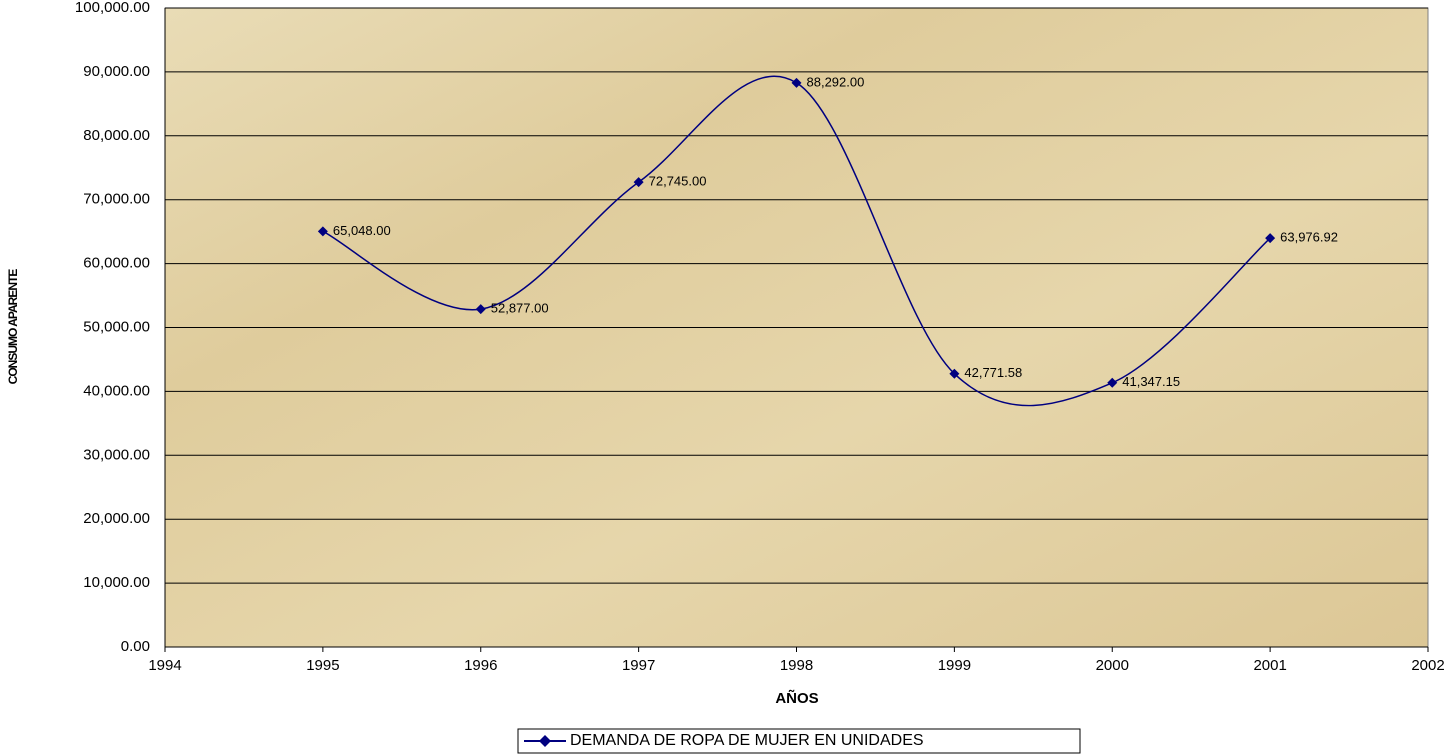 This screenshot has width=1454, height=756. What do you see at coordinates (1151, 381) in the screenshot?
I see `data-label: 41,347.15` at bounding box center [1151, 381].